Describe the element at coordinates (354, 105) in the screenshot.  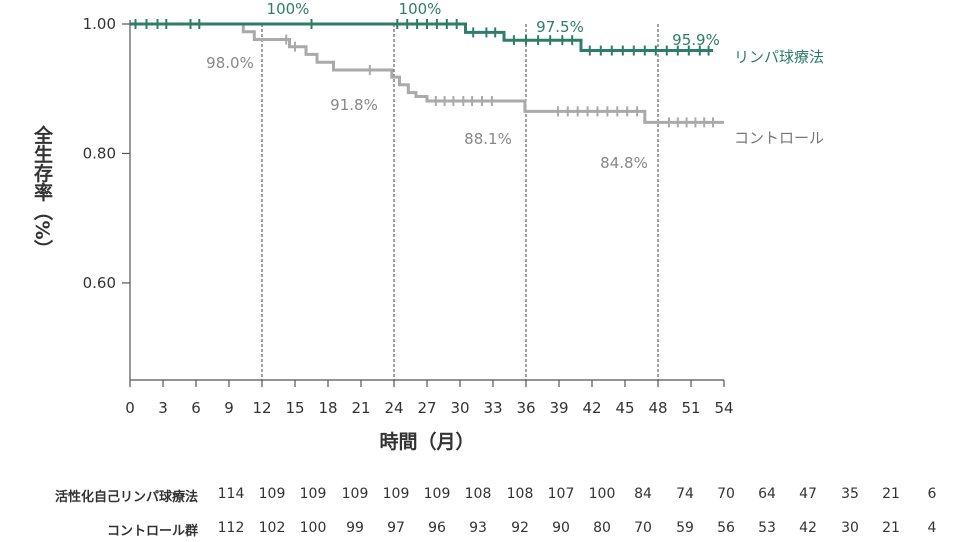
I see `control-rate-label: 91.8%` at that location.